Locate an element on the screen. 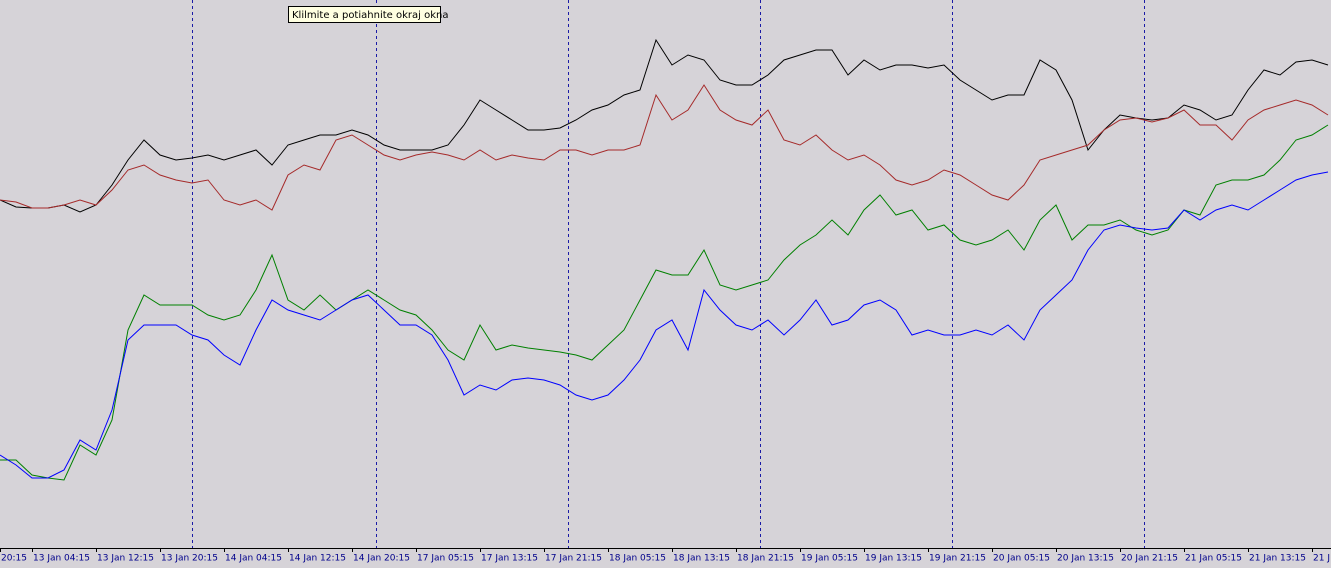 The height and width of the screenshot is (568, 1331). x-tick-label: 21 J is located at coordinates (1321, 559).